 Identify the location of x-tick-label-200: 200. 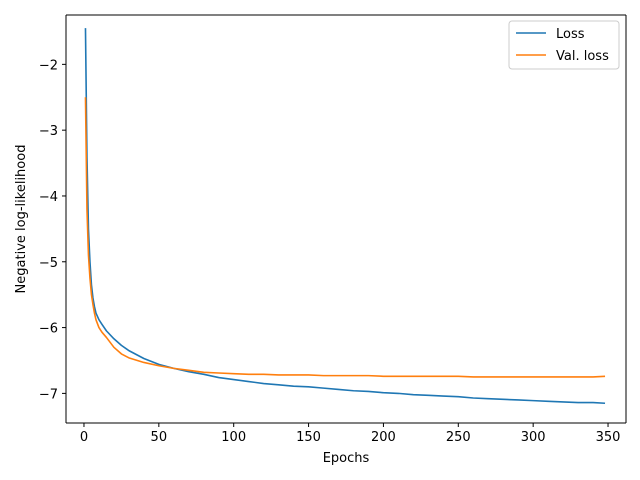
(383, 437).